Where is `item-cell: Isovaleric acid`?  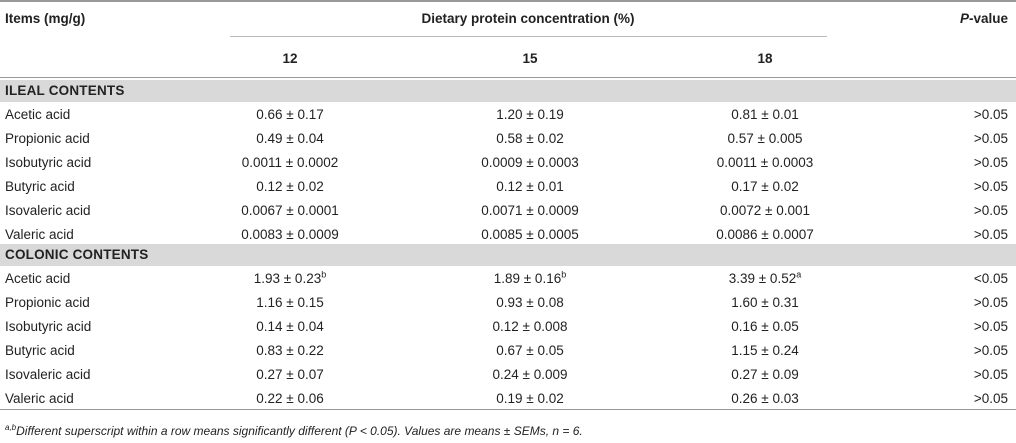 item-cell: Isovaleric acid is located at coordinates (48, 375).